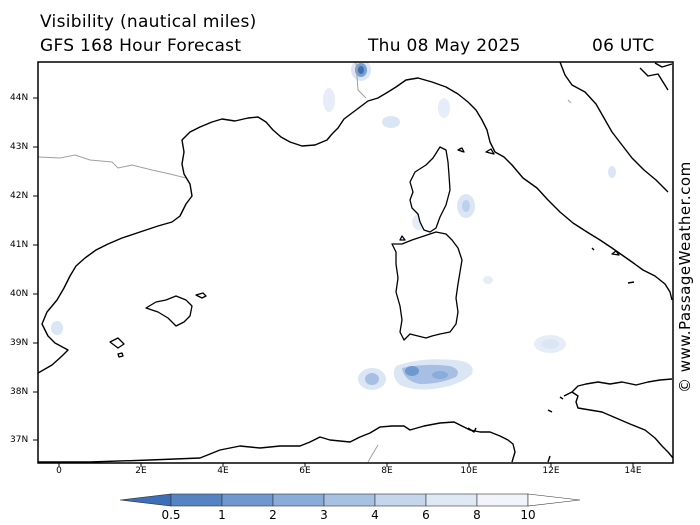 The image size is (700, 525). I want to click on lat-label: 41N, so click(19, 245).